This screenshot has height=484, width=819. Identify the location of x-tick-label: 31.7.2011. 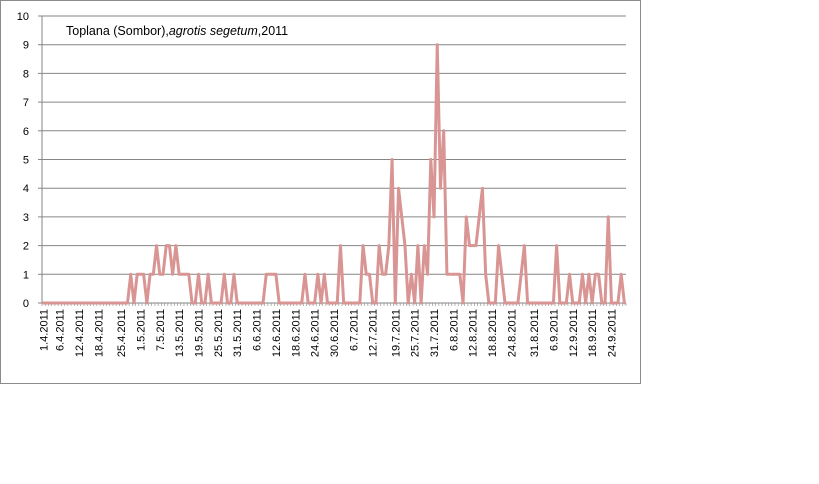
(435, 333).